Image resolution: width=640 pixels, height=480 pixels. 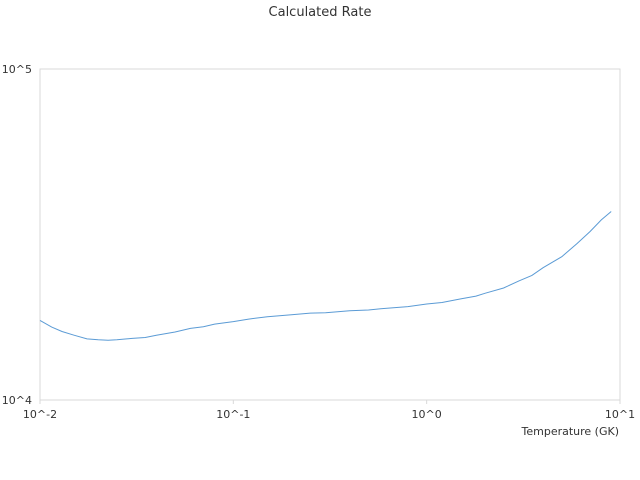 I want to click on x-tick-label: 10^-2, so click(x=40, y=414).